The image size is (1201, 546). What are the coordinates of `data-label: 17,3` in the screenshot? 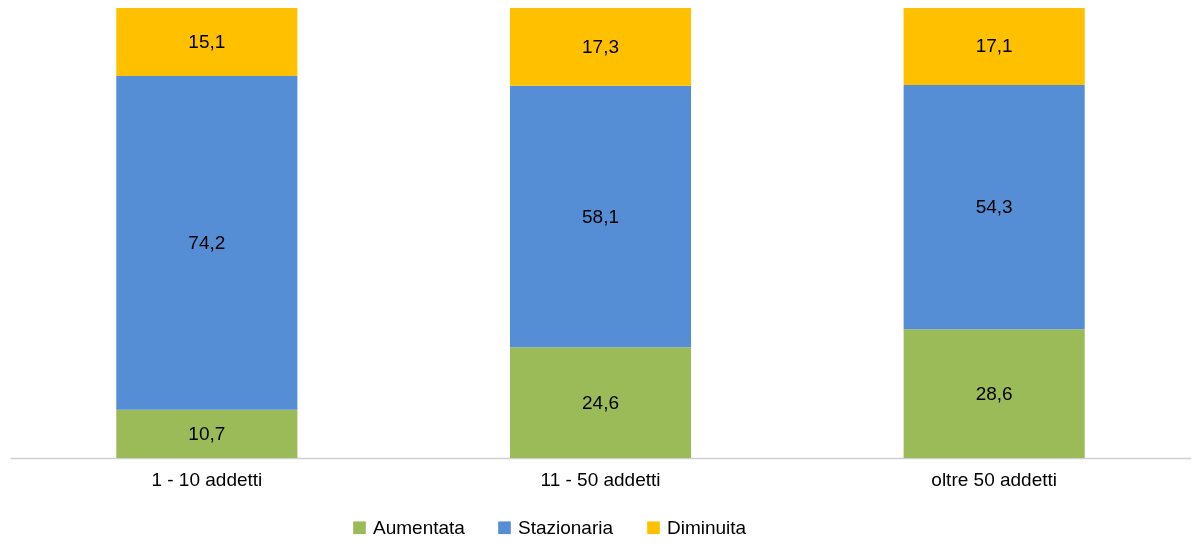 It's located at (600, 46).